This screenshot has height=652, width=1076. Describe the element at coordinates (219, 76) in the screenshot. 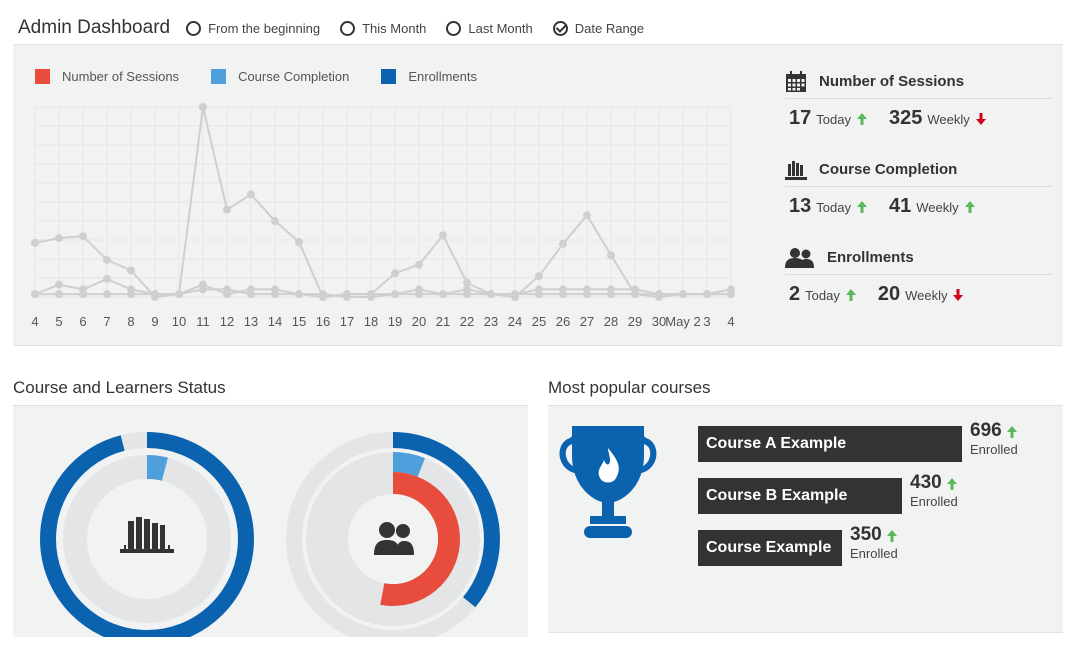

I see `legend-swatch-completion` at that location.